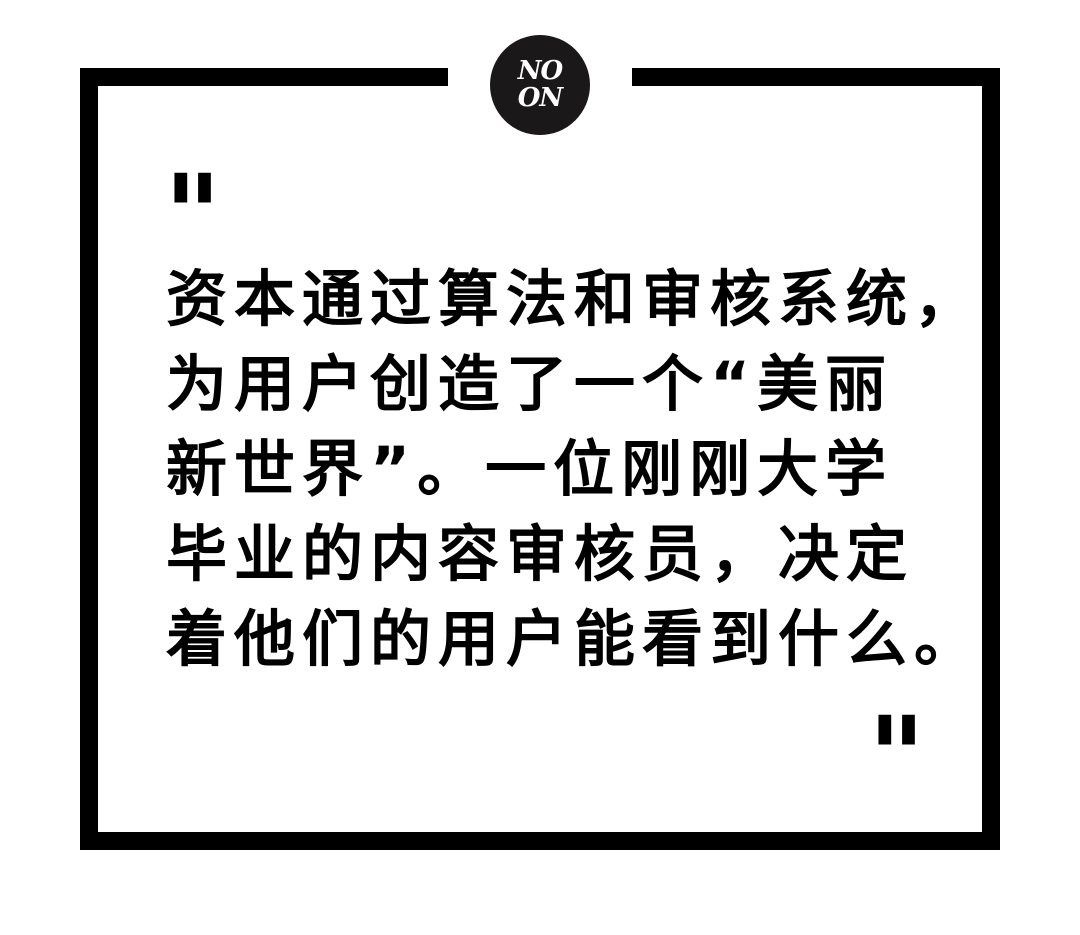 This screenshot has width=1080, height=935. I want to click on open-quote-mark: ", so click(193, 215).